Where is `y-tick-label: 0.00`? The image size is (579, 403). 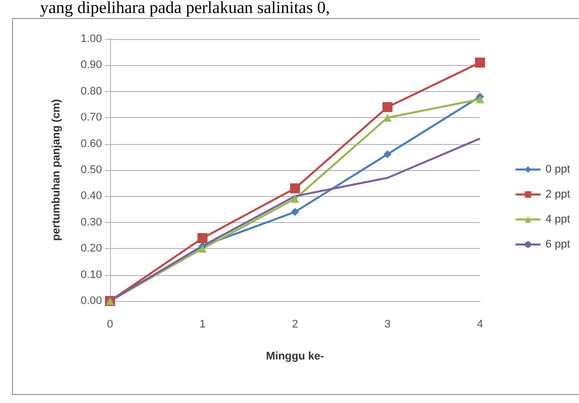
y-tick-label: 0.00 is located at coordinates (91, 301).